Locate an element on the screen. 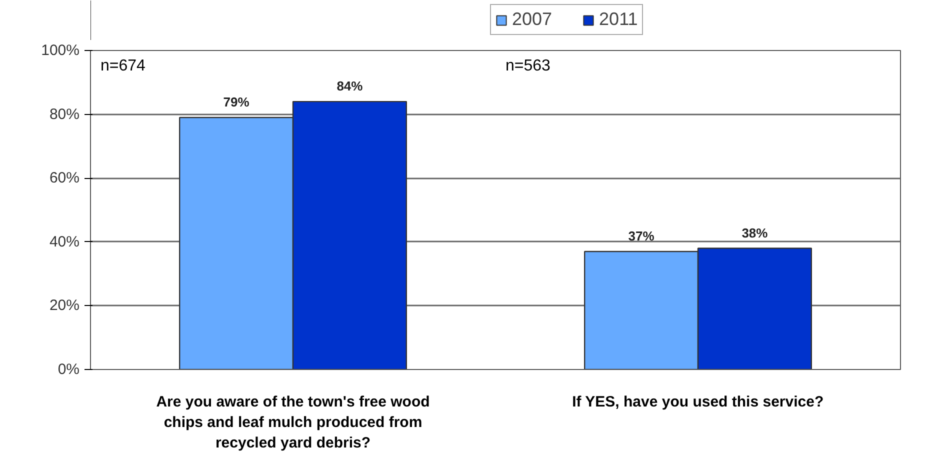 This screenshot has height=464, width=925. y-tick-label: 20% is located at coordinates (64, 305).